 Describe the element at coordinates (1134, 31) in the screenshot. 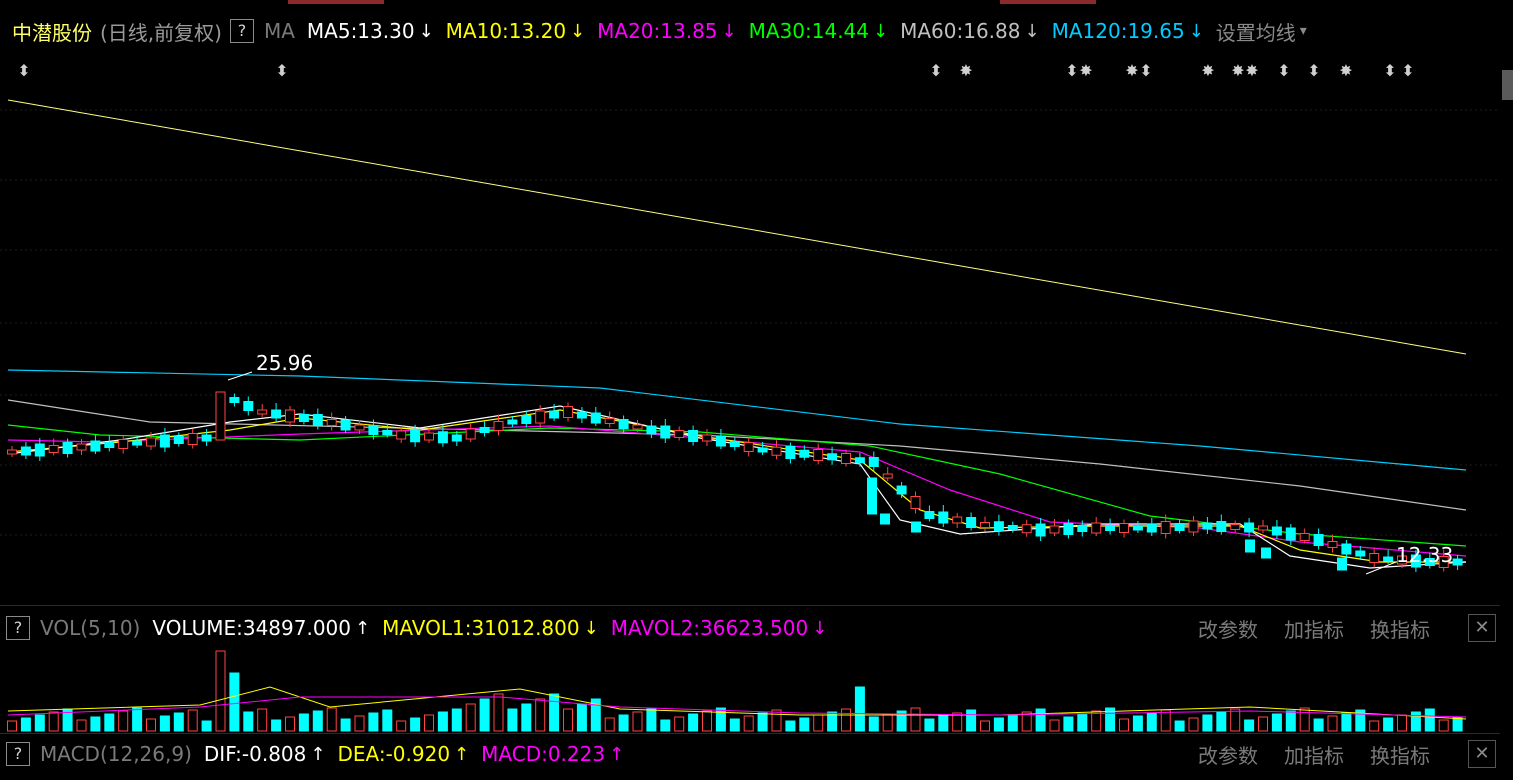

I see `ma-legend-item: MA120:19.65 ↓` at that location.